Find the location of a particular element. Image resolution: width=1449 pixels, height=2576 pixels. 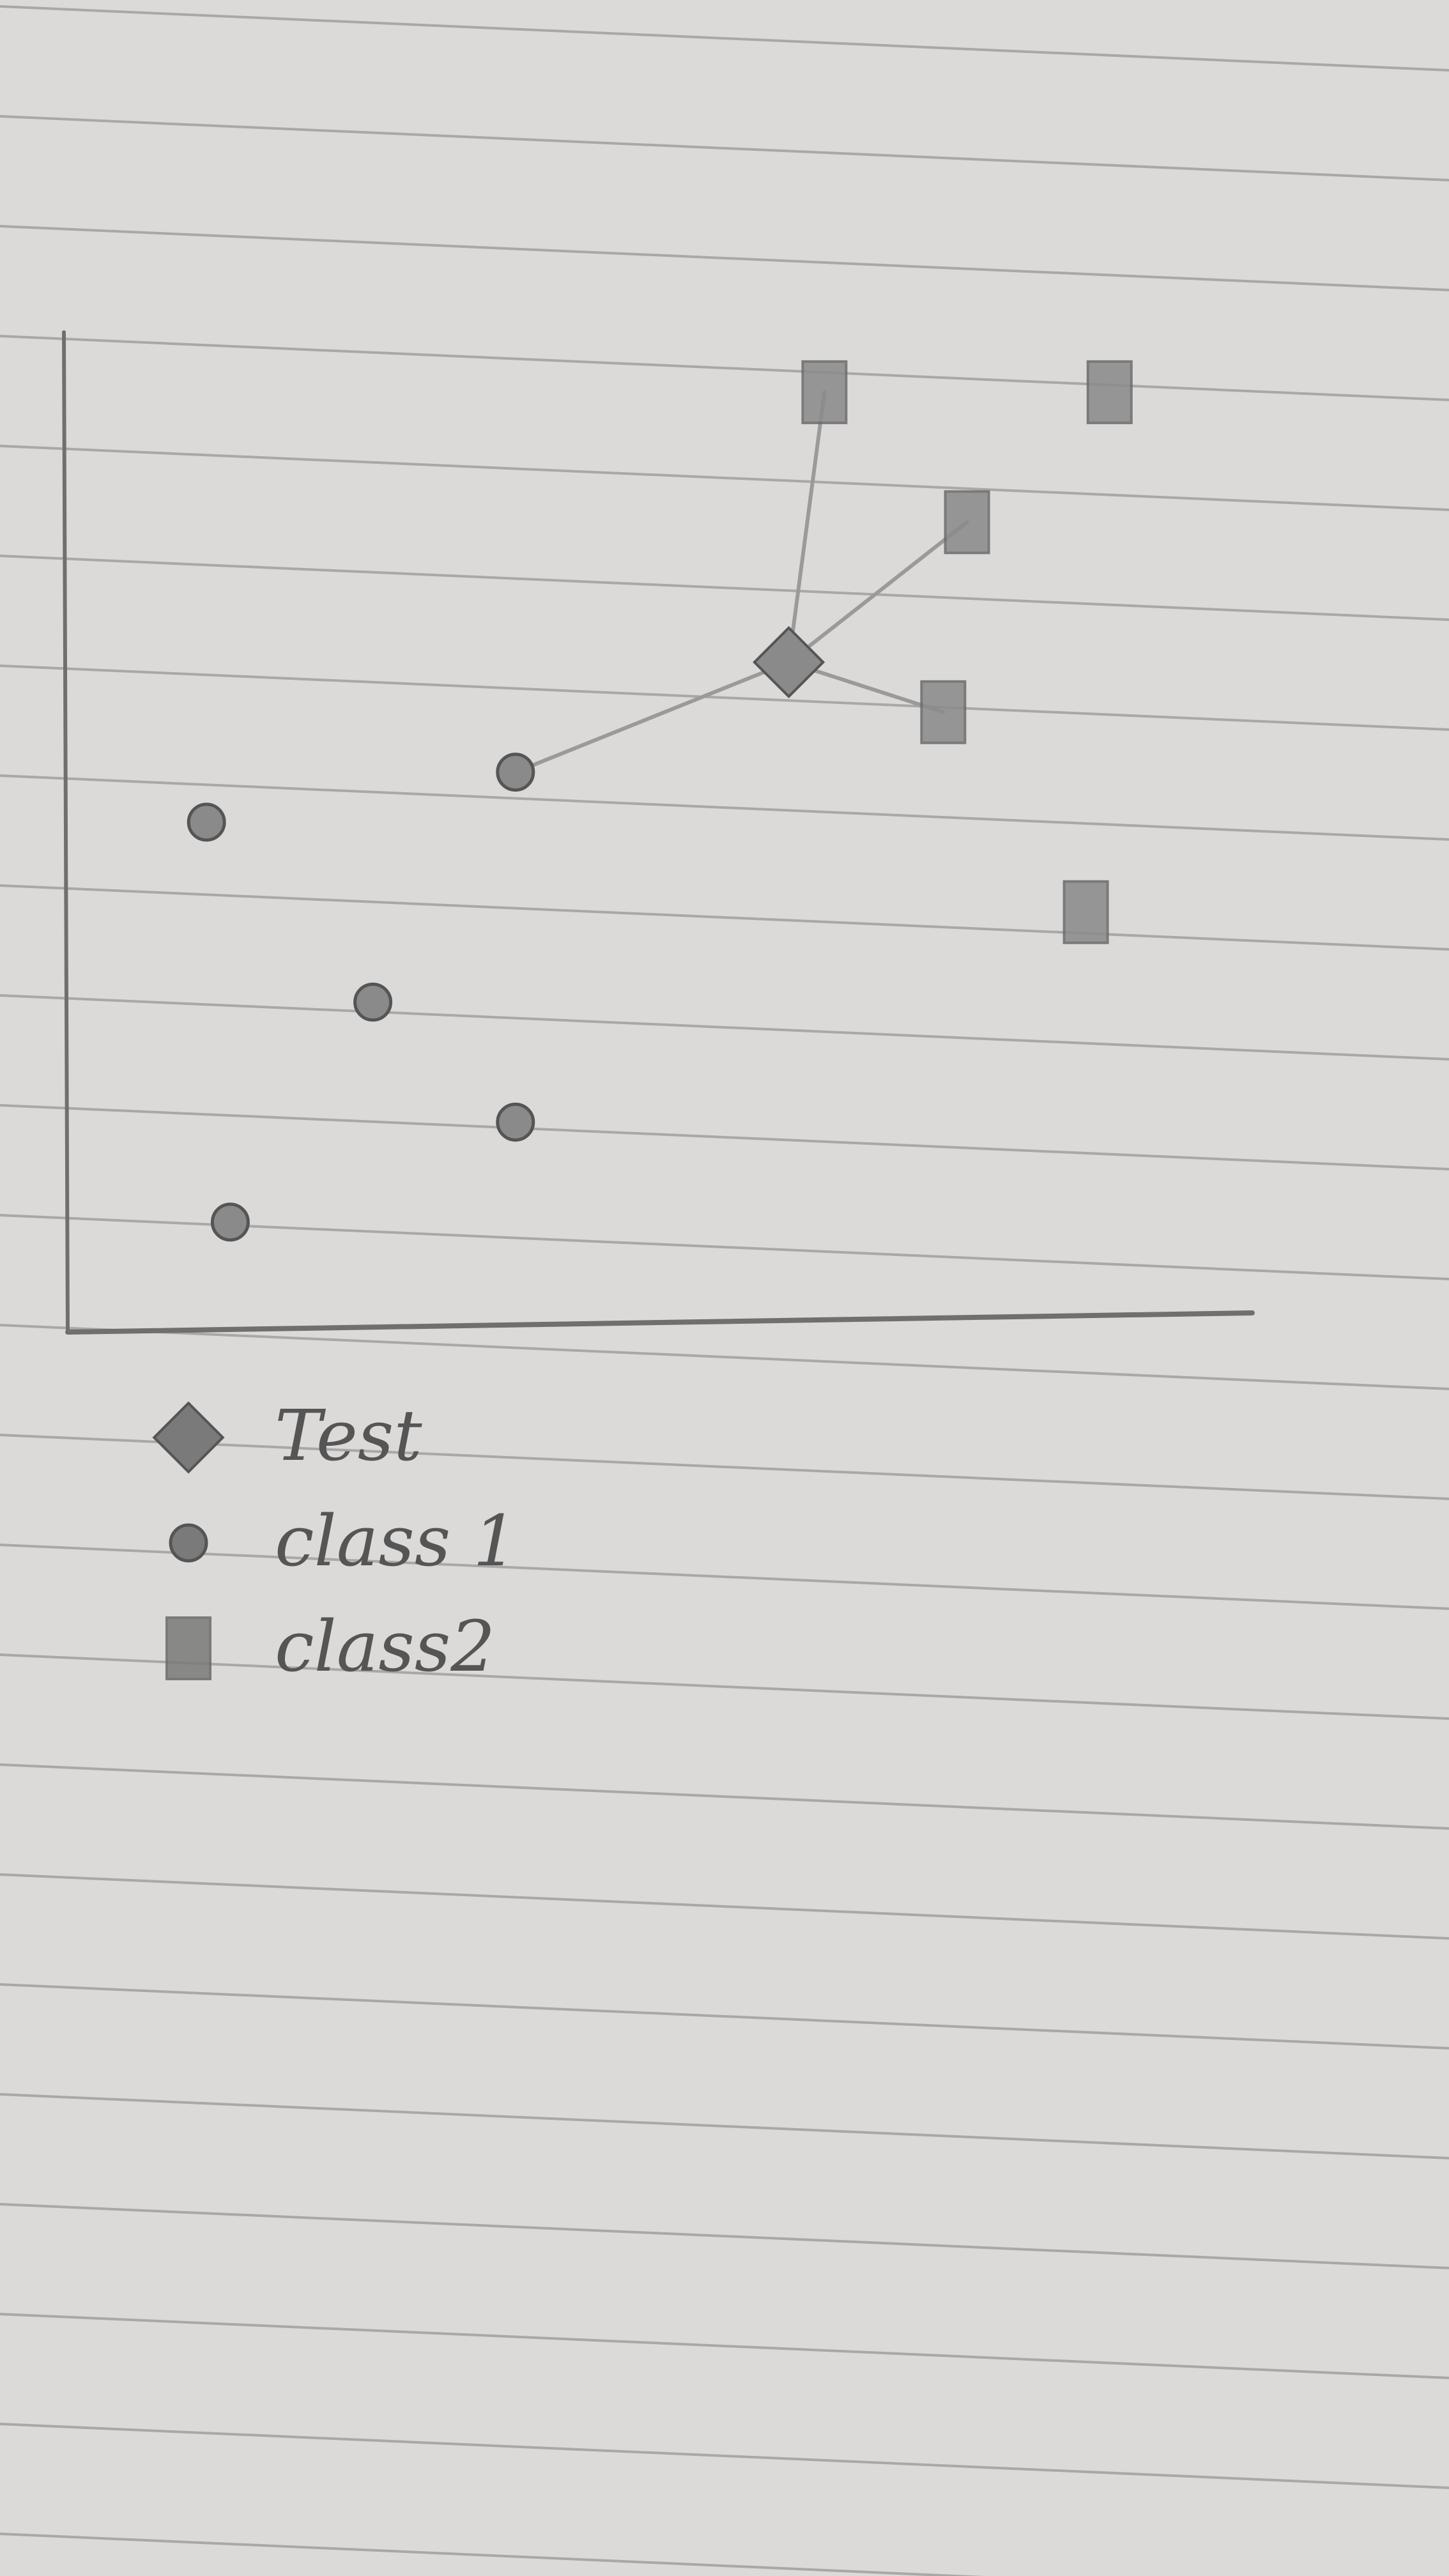

legend-marker-square is located at coordinates (188, 1648).